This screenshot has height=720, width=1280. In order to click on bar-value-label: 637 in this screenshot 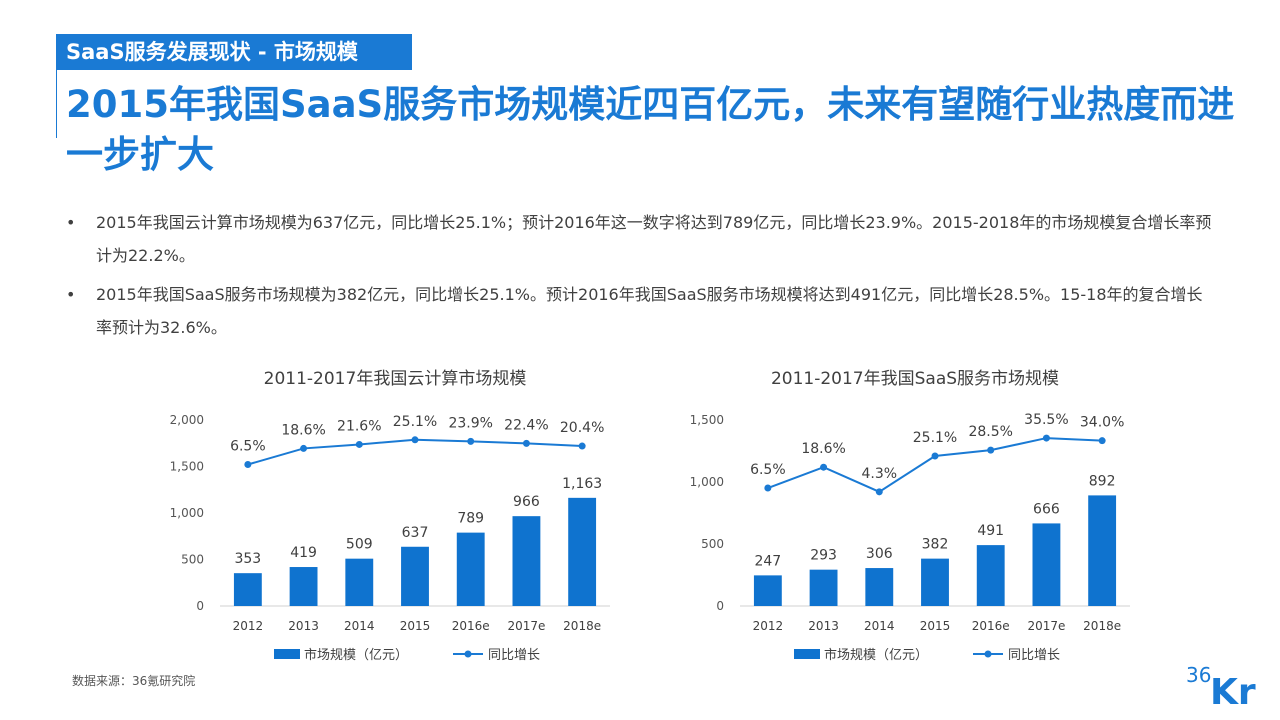, I will do `click(415, 533)`.